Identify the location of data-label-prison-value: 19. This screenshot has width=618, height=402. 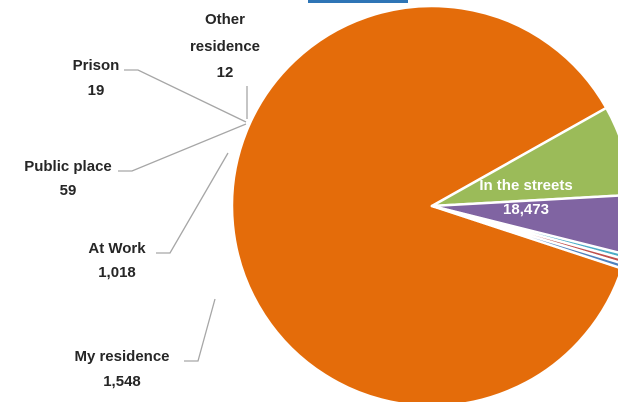
(96, 90).